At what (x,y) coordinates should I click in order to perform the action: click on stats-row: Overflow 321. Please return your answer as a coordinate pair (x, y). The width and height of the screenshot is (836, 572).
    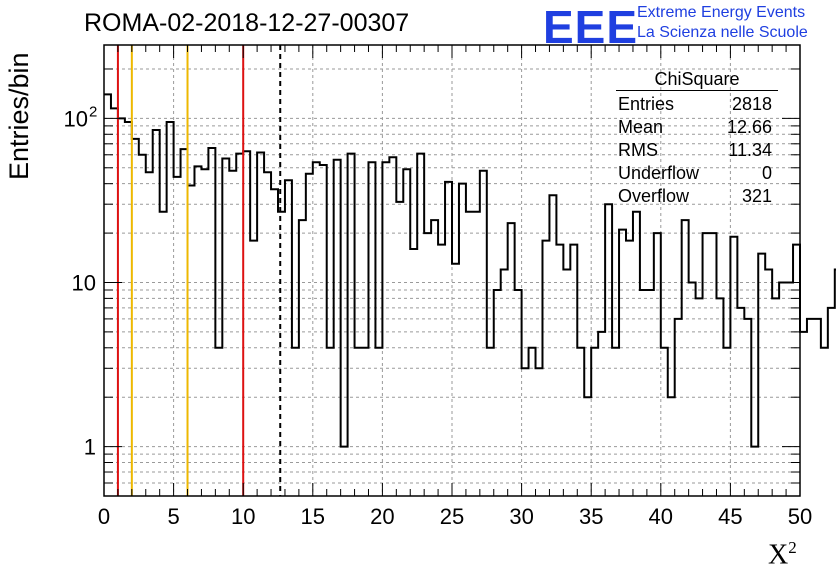
    Looking at the image, I should click on (694, 196).